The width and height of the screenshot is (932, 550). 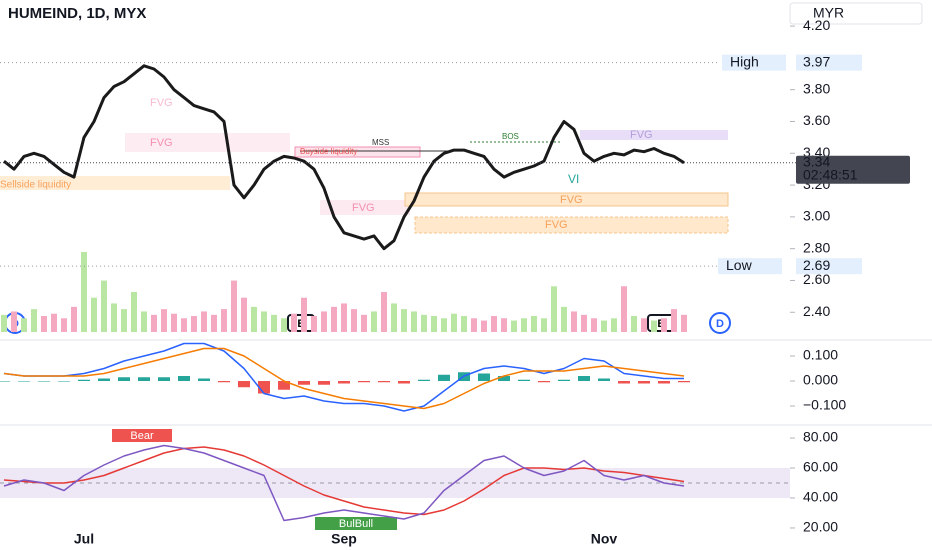 I want to click on bull-label: BulBull, so click(x=356, y=524).